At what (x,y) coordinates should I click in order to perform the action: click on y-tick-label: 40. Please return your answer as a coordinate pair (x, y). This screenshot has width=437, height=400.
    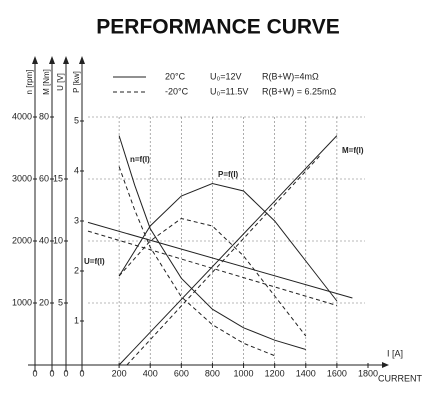
    Looking at the image, I should click on (44, 240).